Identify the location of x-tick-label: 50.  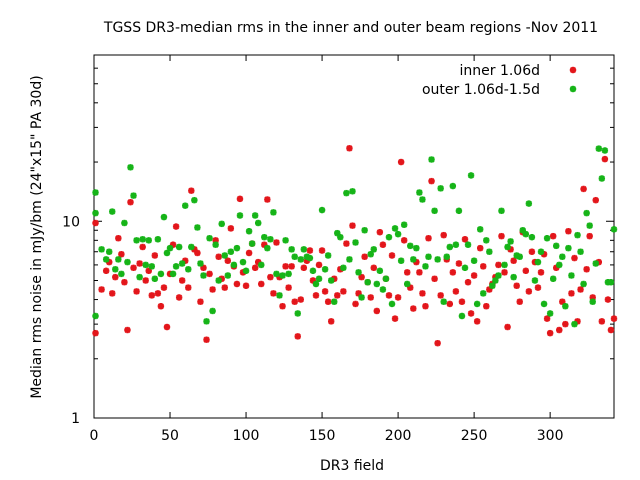
(170, 436).